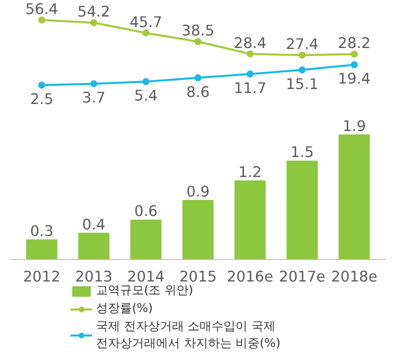 Image resolution: width=395 pixels, height=354 pixels. I want to click on data-label: 27.4, so click(302, 45).